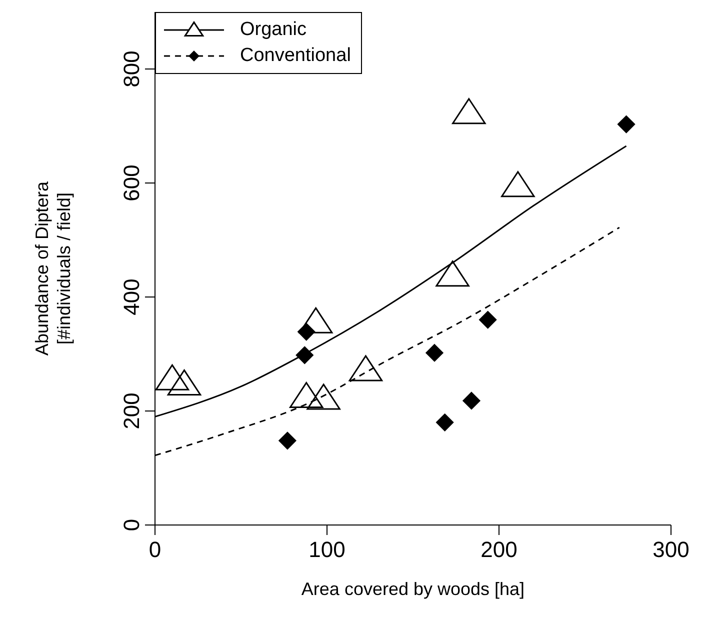 The image size is (716, 639). Describe the element at coordinates (131, 525) in the screenshot. I see `y-tick-label: 0` at that location.